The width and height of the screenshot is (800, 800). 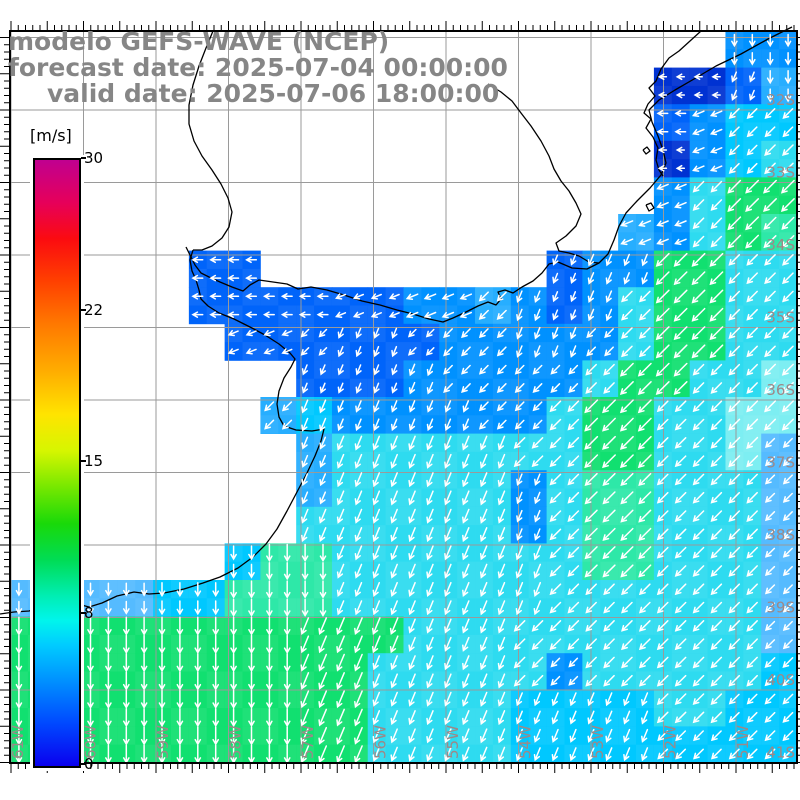 What do you see at coordinates (780, 680) in the screenshot?
I see `latitude-label: 40S` at bounding box center [780, 680].